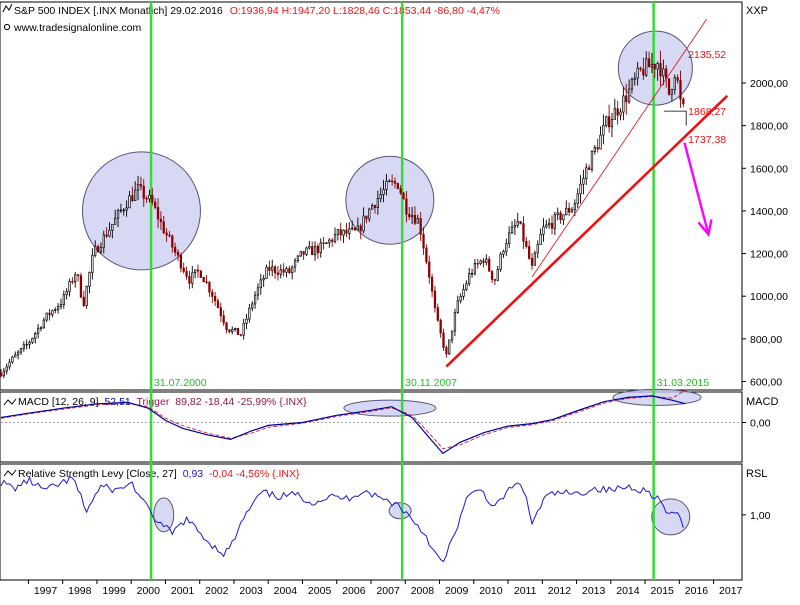 The height and width of the screenshot is (605, 800). What do you see at coordinates (457, 591) in the screenshot?
I see `x-tick-label: 2009` at bounding box center [457, 591].